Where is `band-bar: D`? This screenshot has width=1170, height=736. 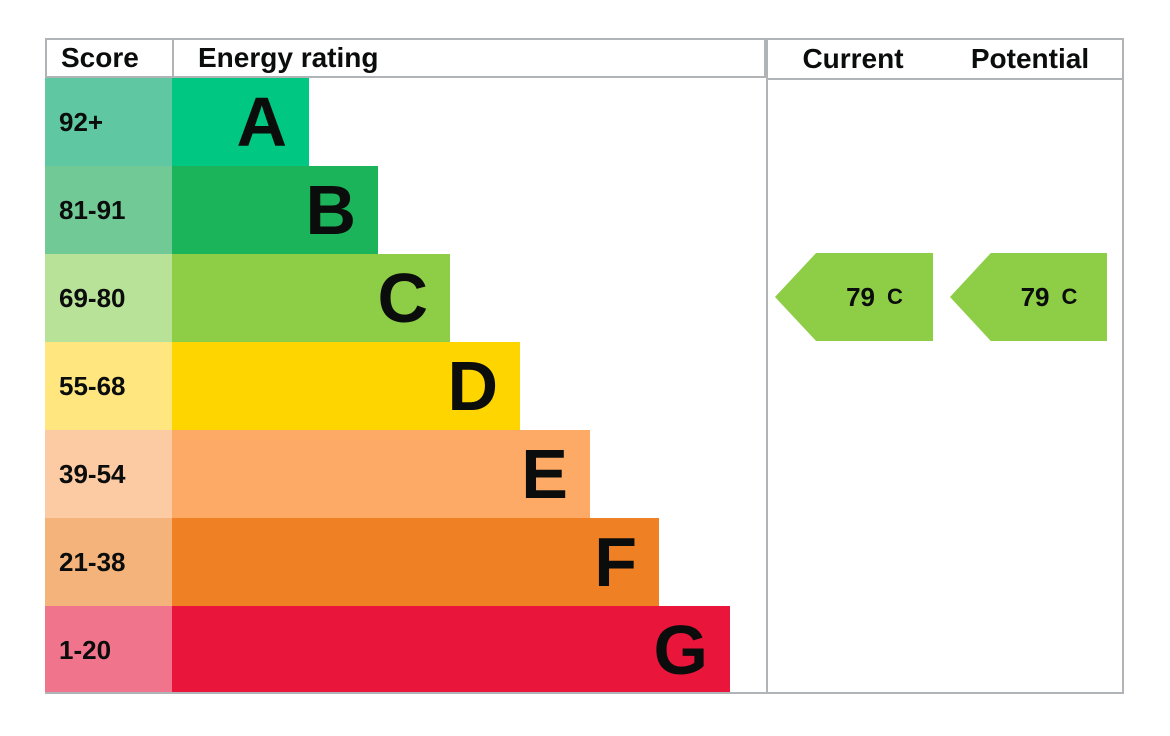 band-bar: D is located at coordinates (346, 386).